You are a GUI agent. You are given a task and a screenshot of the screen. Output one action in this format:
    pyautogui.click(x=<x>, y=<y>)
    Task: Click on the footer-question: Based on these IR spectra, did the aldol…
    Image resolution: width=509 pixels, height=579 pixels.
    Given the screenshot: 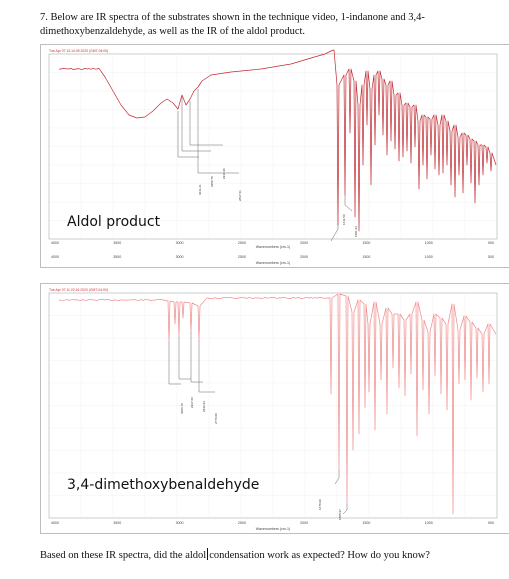 What is the action you would take?
    pyautogui.click(x=270, y=555)
    